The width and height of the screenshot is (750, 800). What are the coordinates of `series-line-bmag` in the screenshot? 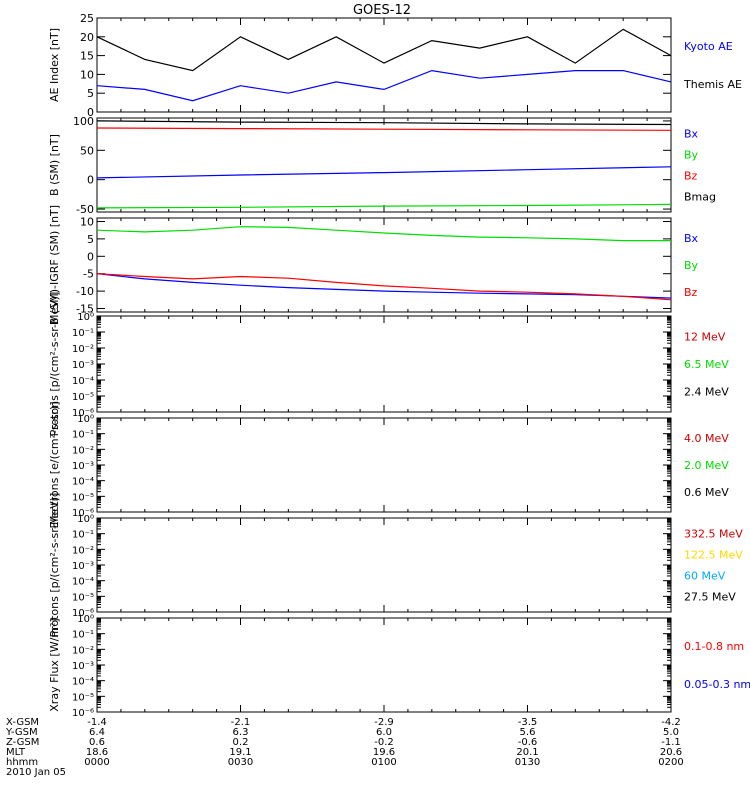 It's located at (384, 123).